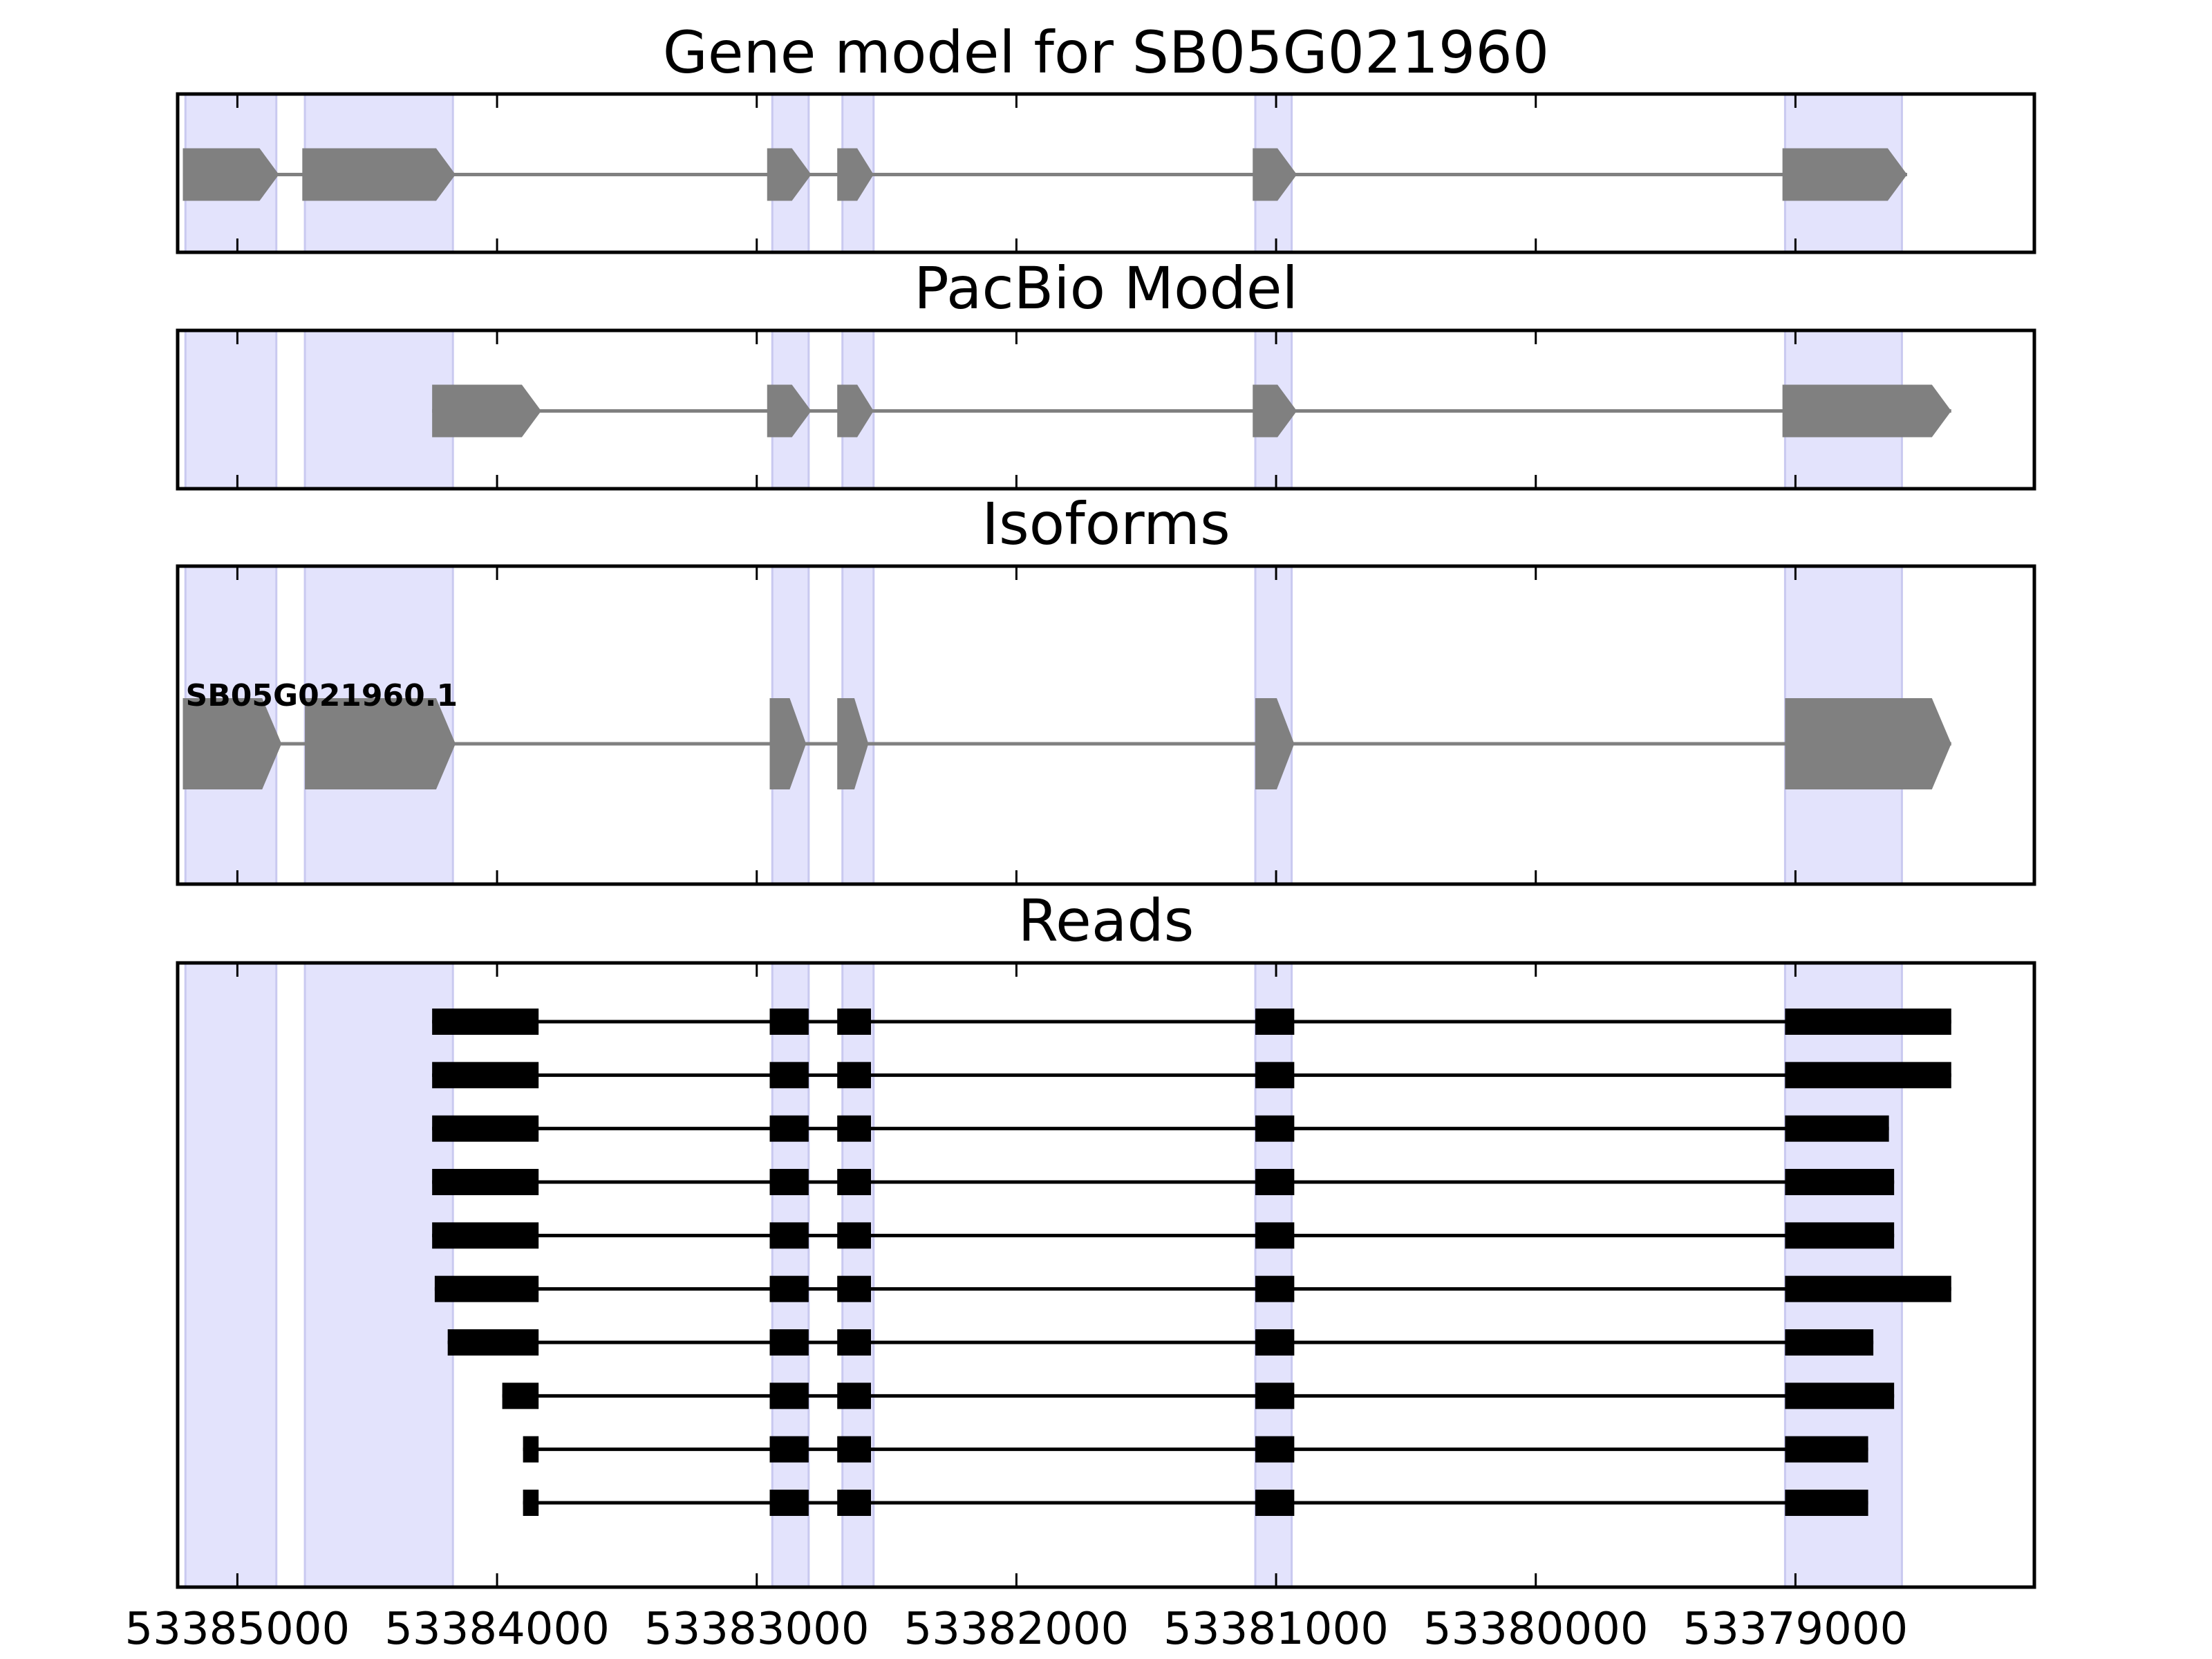  Describe the element at coordinates (322, 695) in the screenshot. I see `isoform-label: SB05G021960.1` at that location.